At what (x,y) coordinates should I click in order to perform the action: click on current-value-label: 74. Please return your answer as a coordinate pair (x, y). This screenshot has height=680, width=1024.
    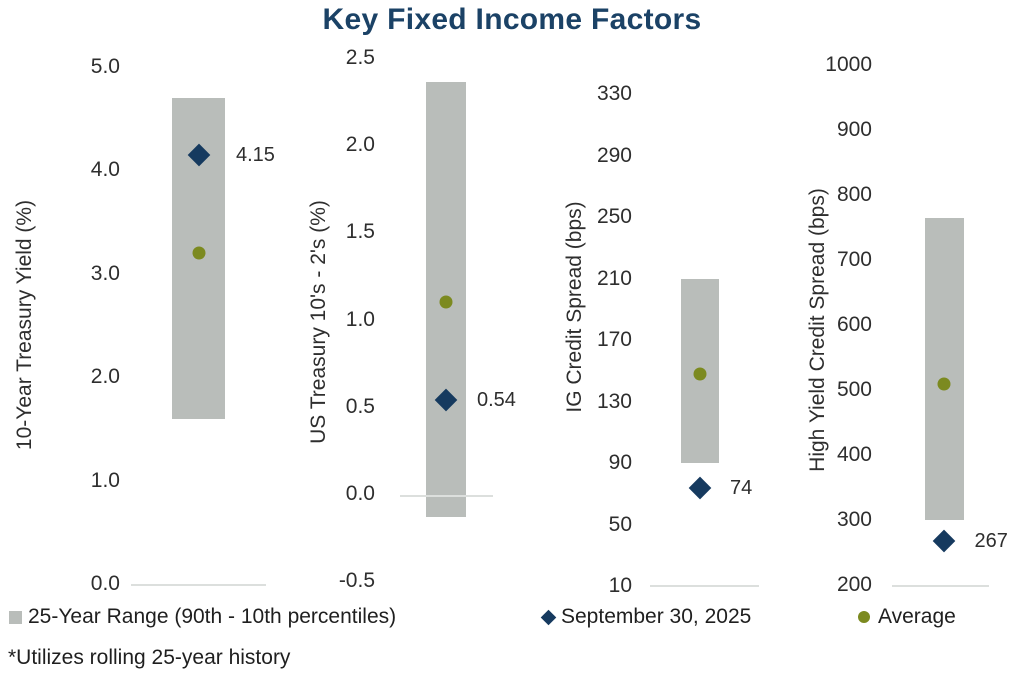
    Looking at the image, I should click on (741, 487).